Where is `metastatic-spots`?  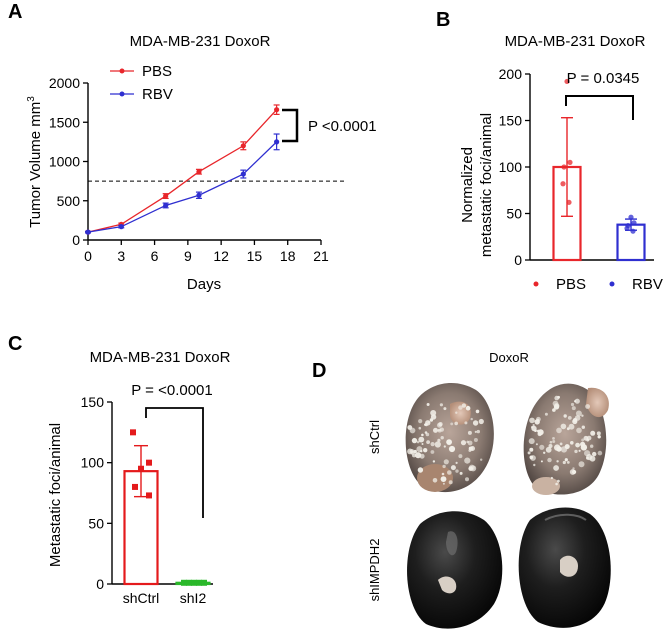 metastatic-spots is located at coordinates (445, 444).